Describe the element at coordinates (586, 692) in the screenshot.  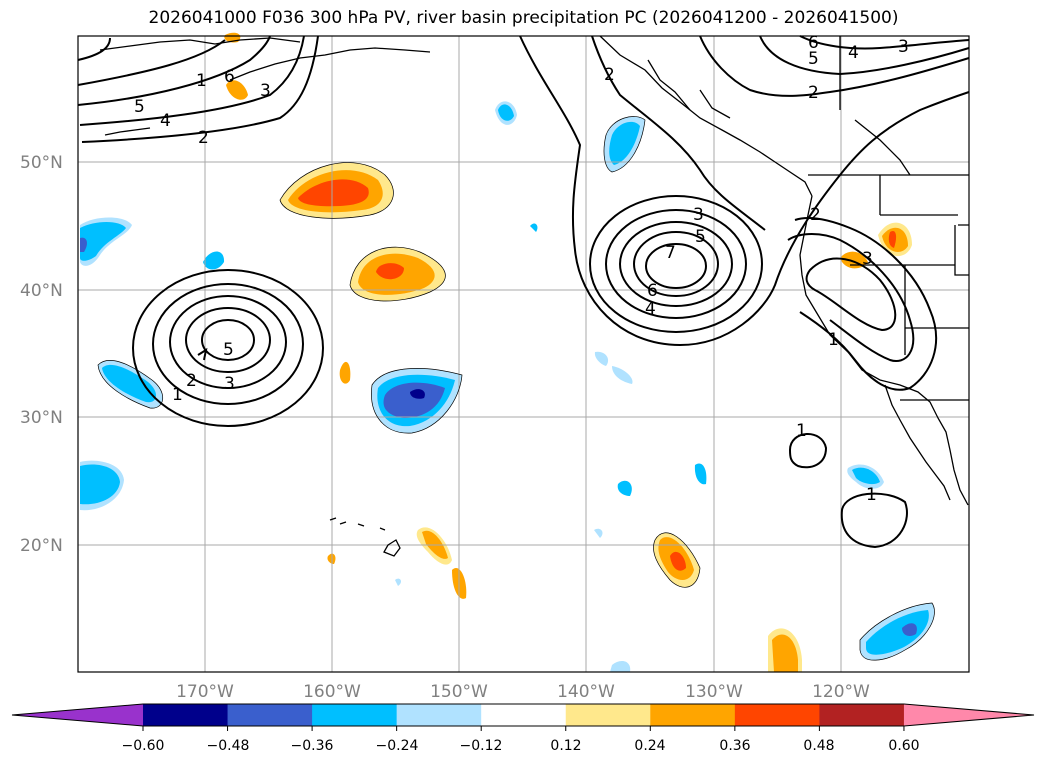
I see `lon-label: 140°W` at that location.